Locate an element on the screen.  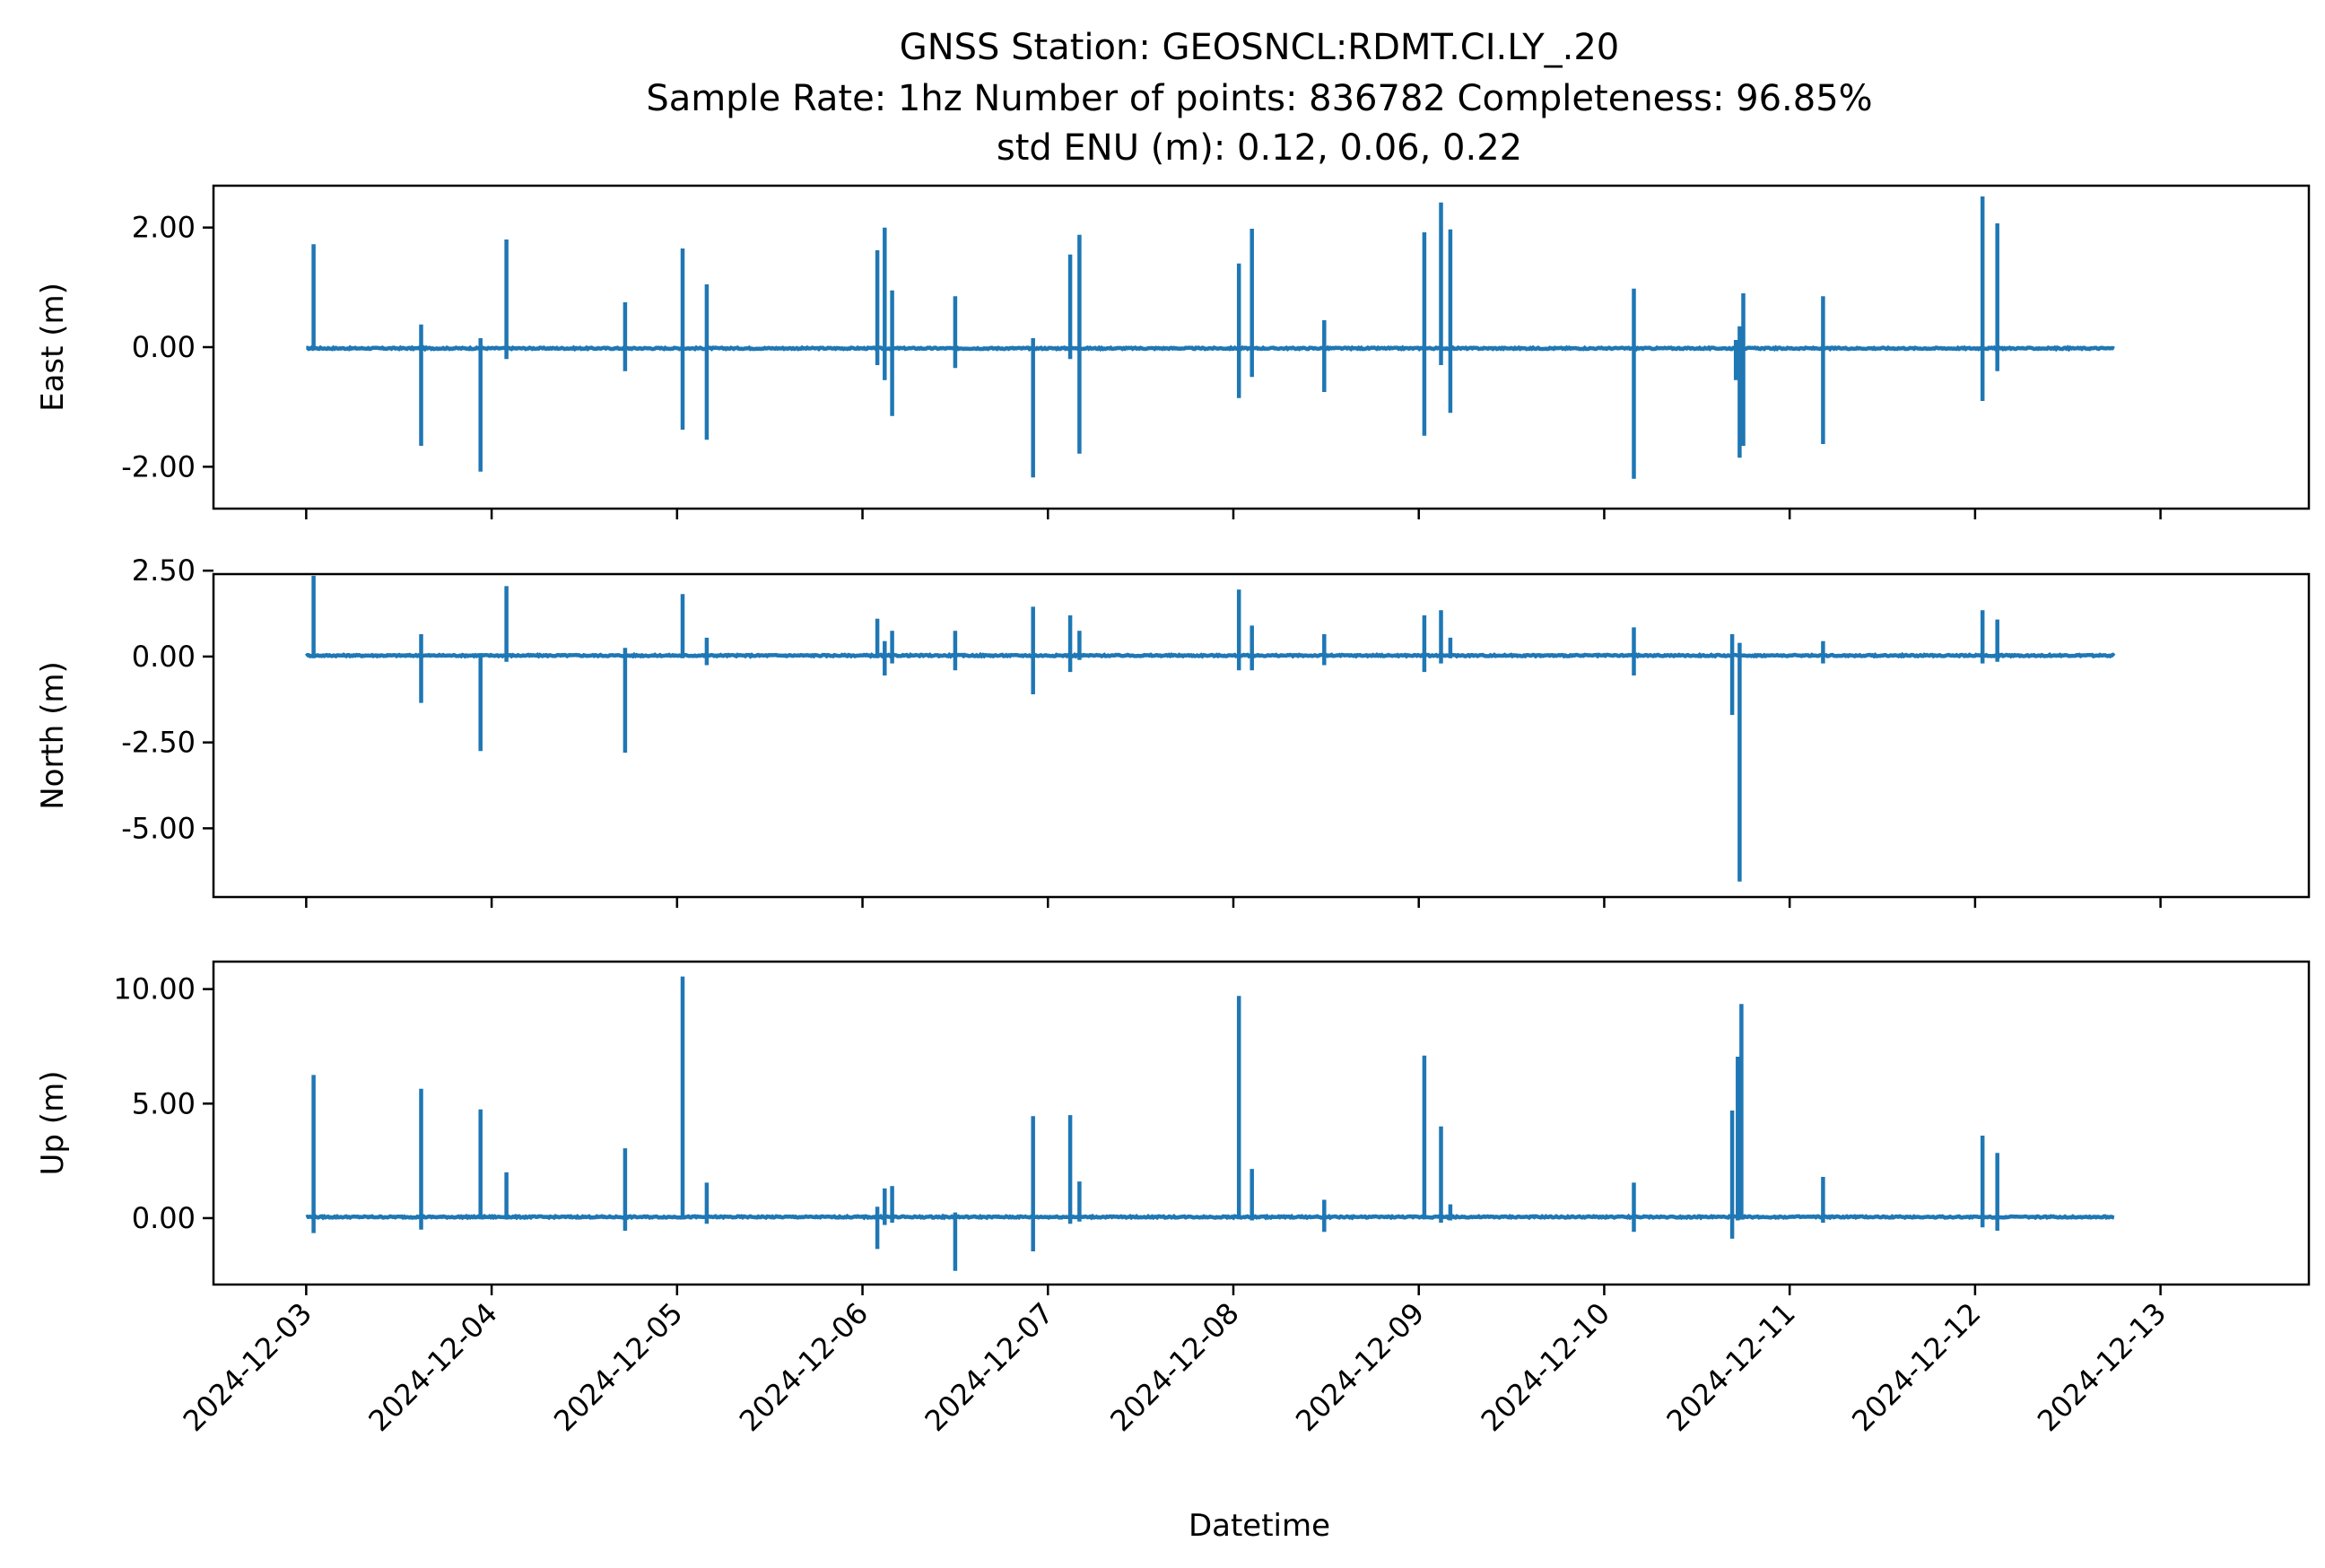
up-y-tick-label: 5.00 is located at coordinates (164, 1103).